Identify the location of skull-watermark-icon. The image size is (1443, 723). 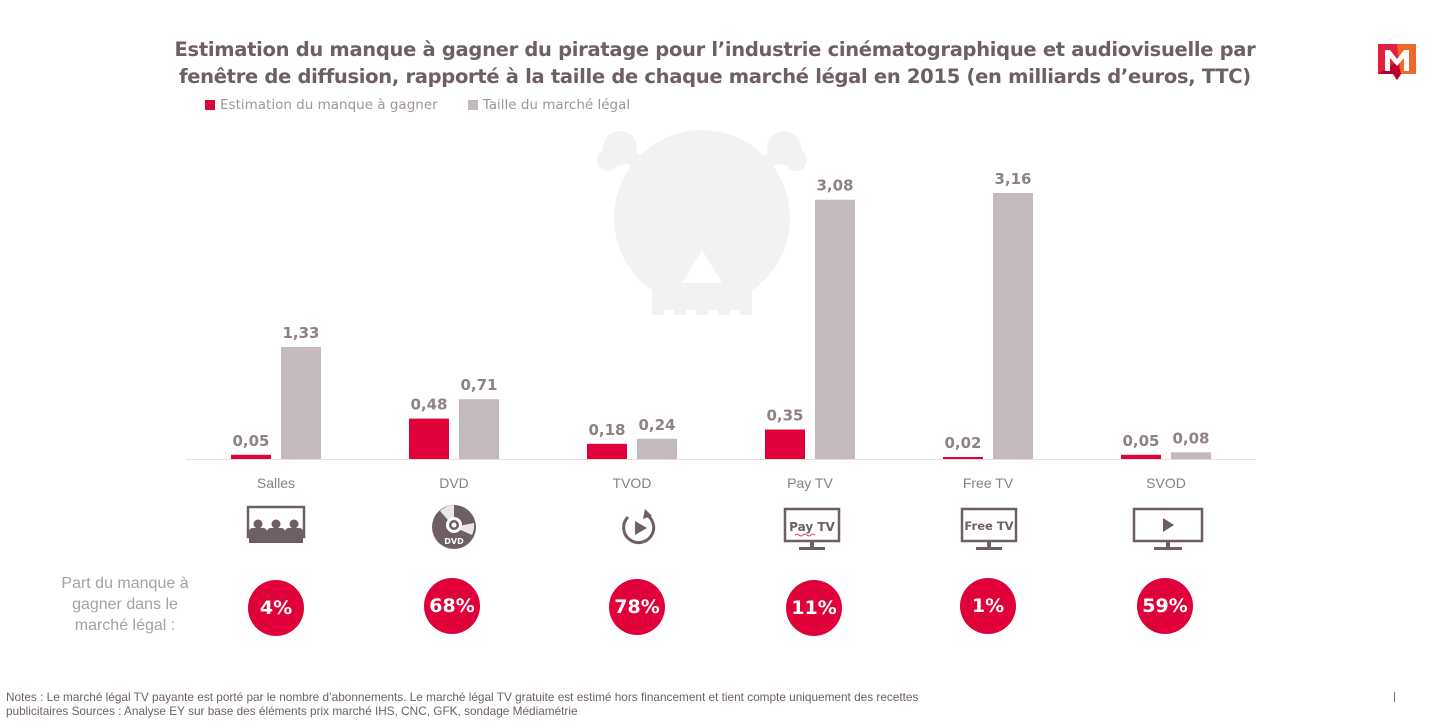
(702, 222).